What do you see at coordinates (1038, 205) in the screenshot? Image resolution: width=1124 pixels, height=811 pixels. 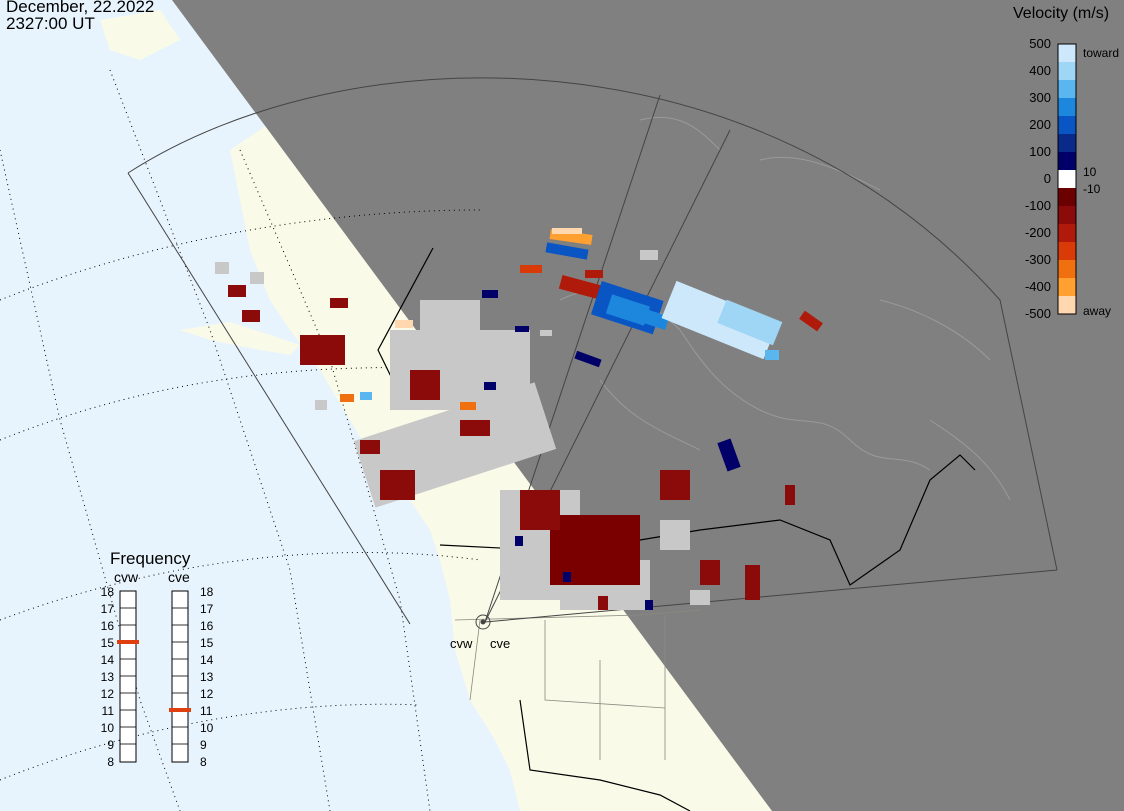 I see `colorbar-tick-label: -100` at bounding box center [1038, 205].